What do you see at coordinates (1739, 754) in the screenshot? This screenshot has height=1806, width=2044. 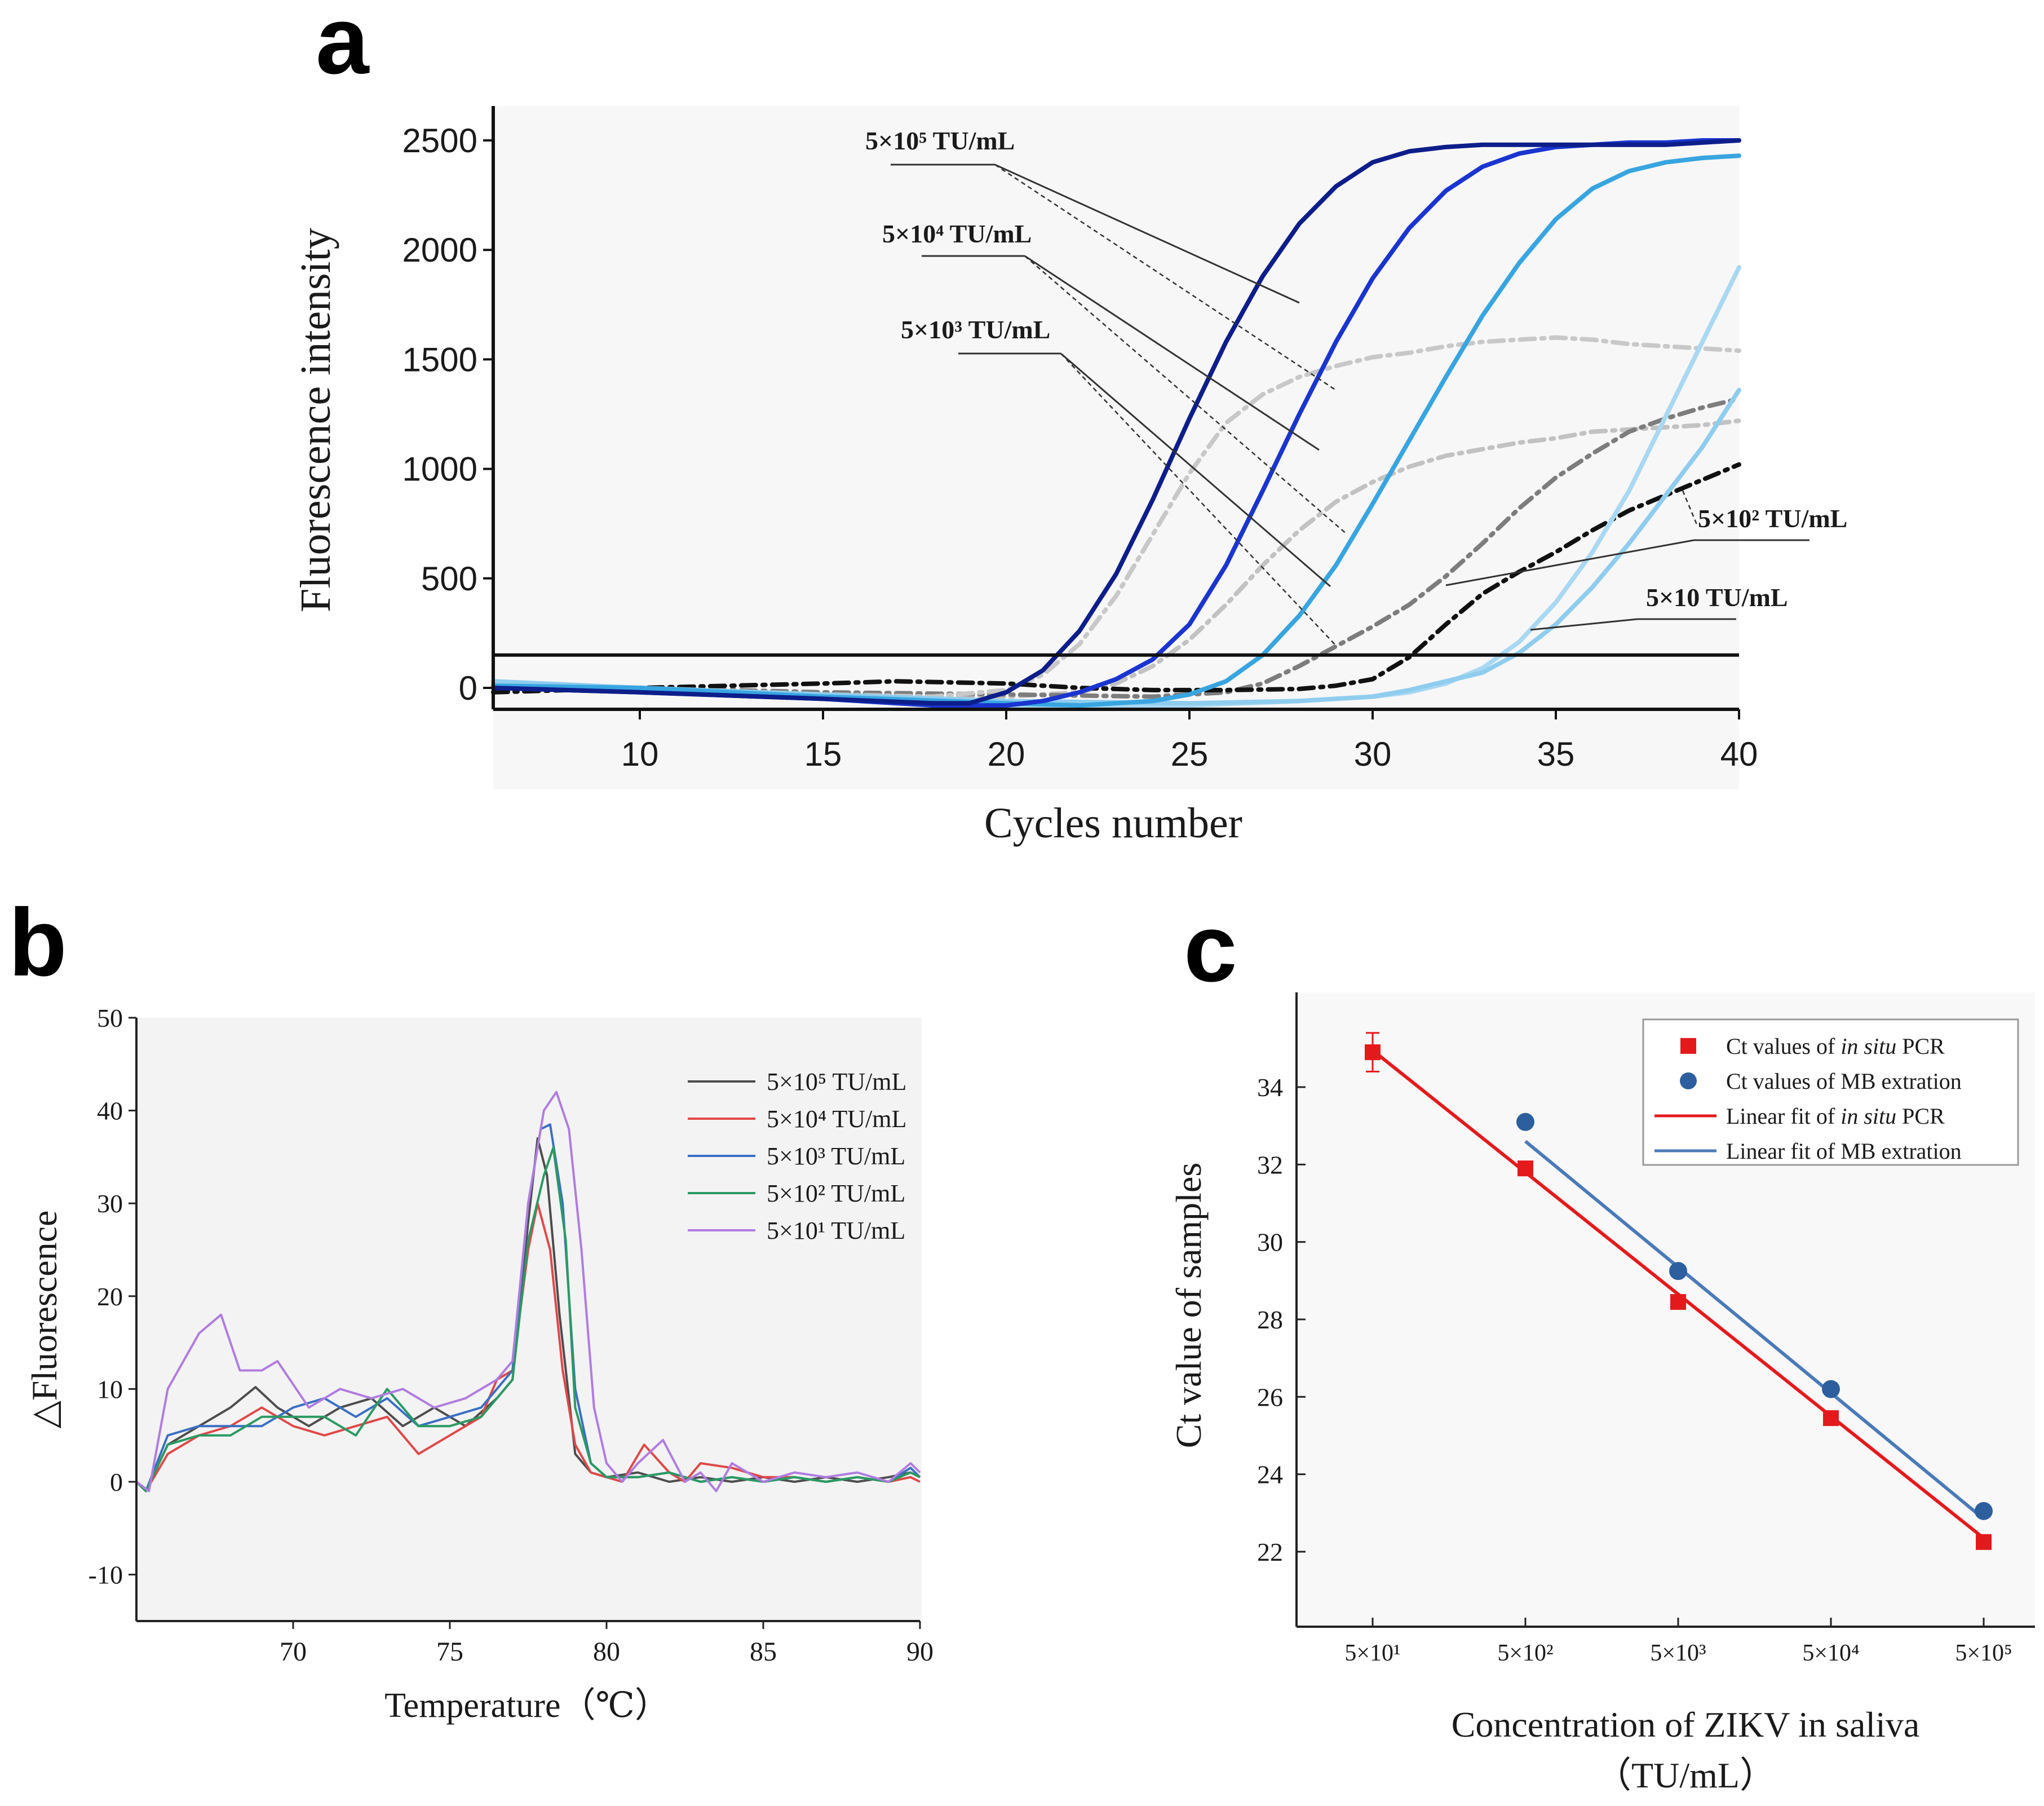 I see `a-xtick-label-6: 40` at bounding box center [1739, 754].